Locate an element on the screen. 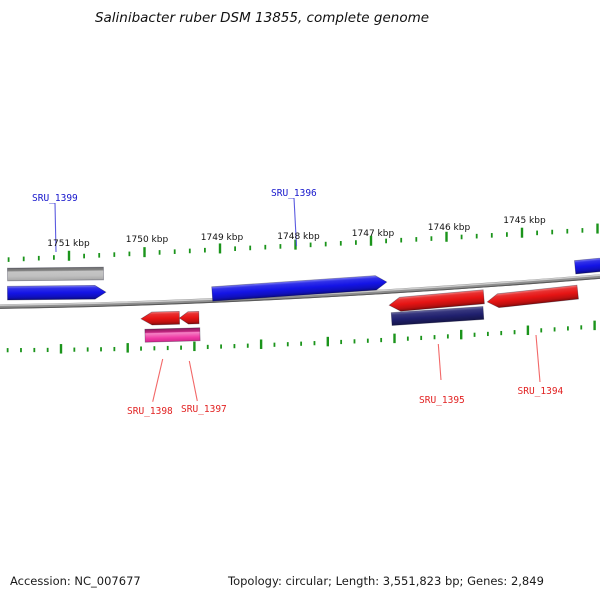 Image resolution: width=600 pixels, height=600 pixels. ruler-label-1749-kbp: 1749 kbp is located at coordinates (222, 238).